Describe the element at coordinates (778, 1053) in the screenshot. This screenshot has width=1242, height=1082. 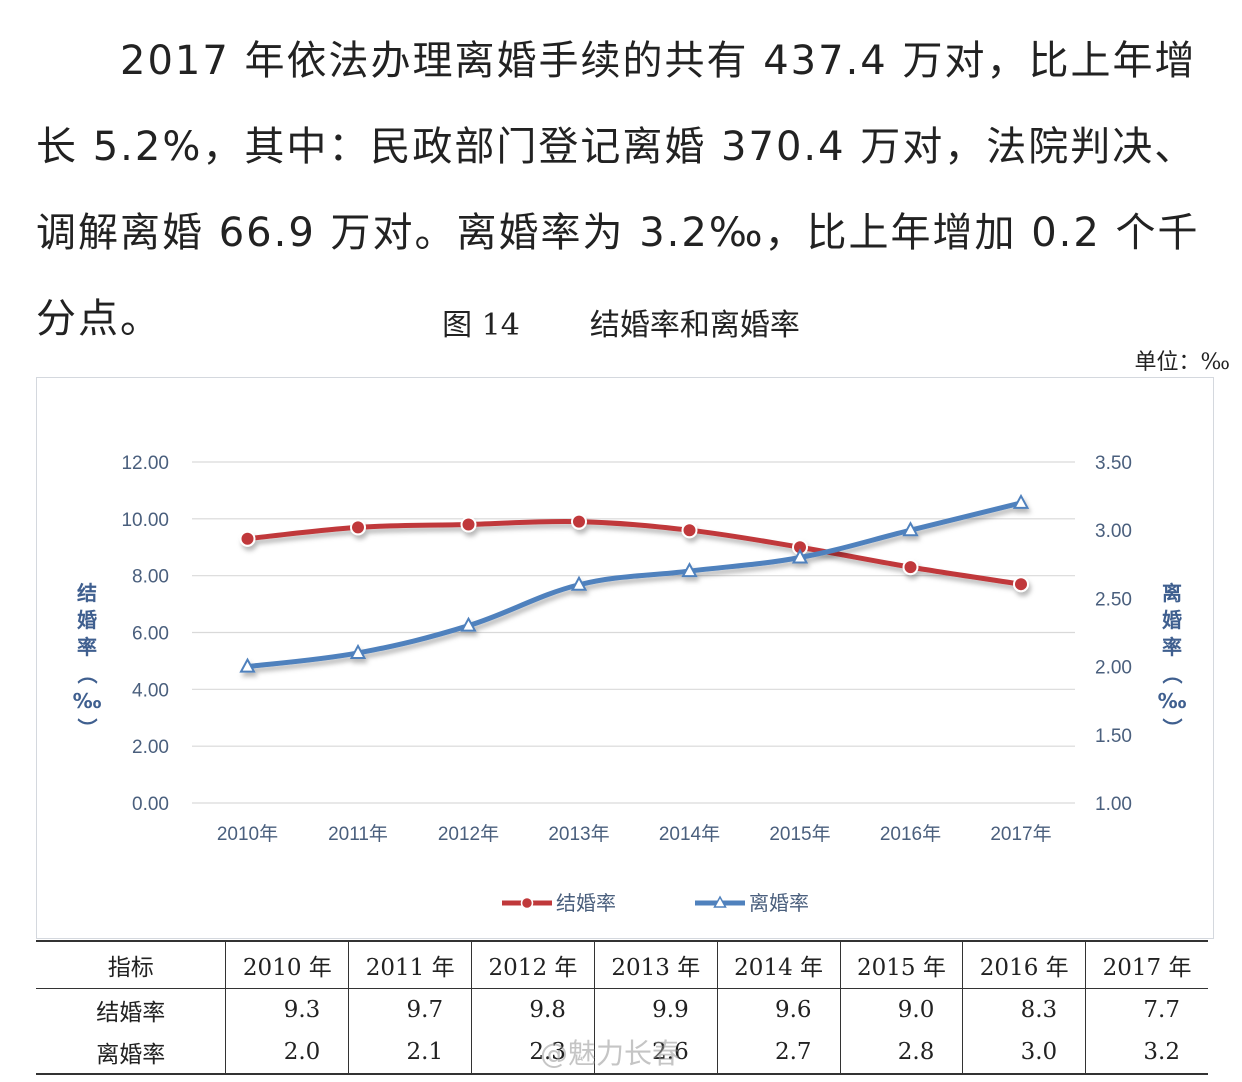
I see `table-cell: 2.7` at that location.